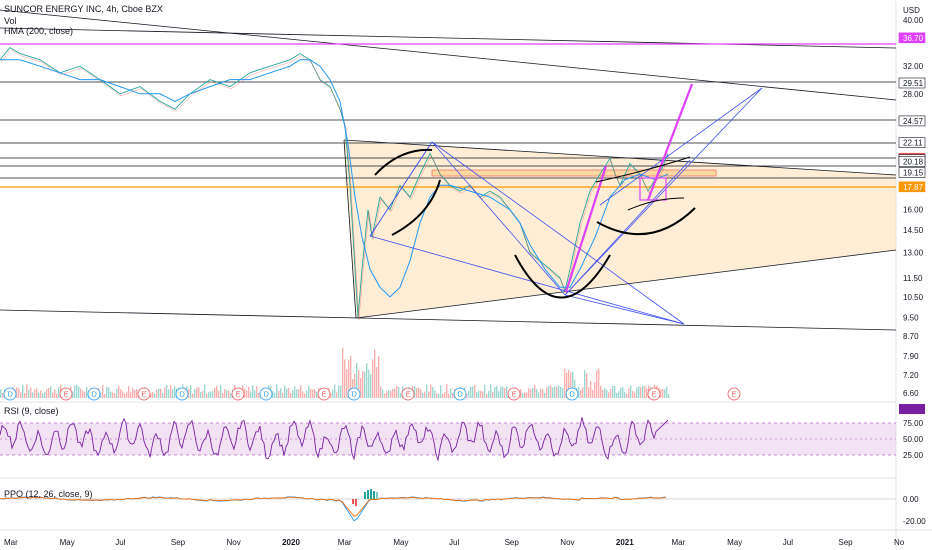 This screenshot has height=550, width=932. I want to click on time-tick-11: 2021, so click(625, 542).